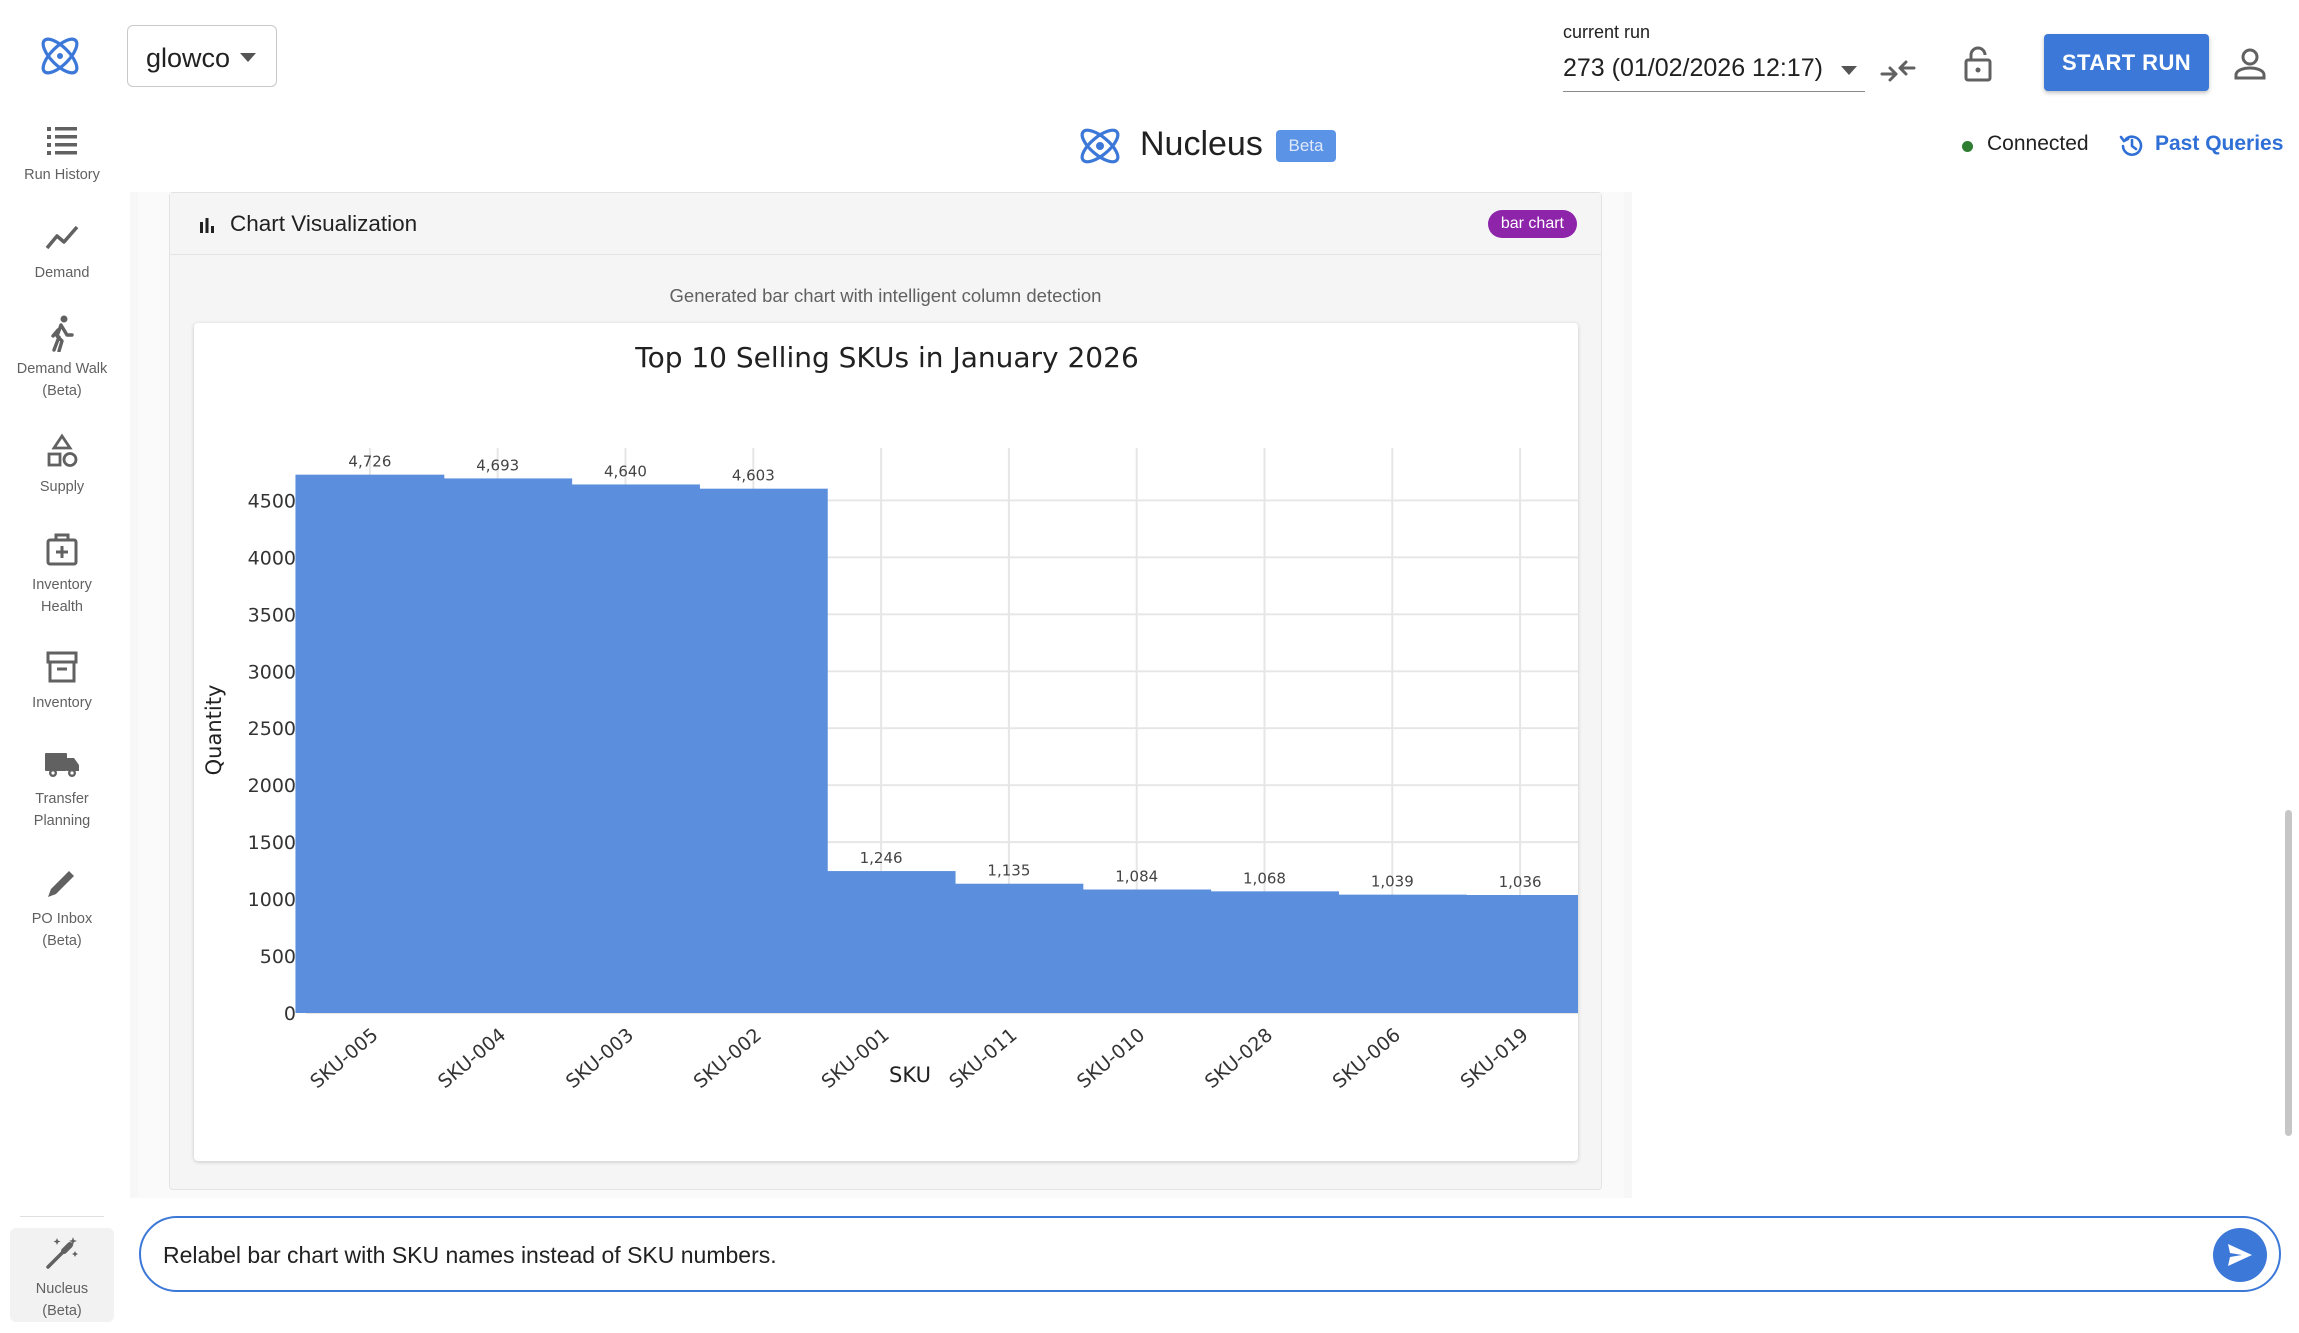 The width and height of the screenshot is (2299, 1333). I want to click on x-tick-label: SKU-004, so click(472, 1058).